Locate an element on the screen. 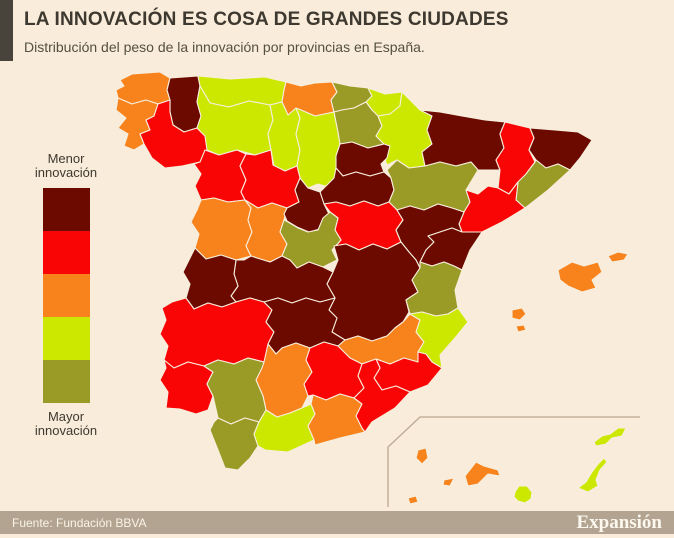  province-badajoz is located at coordinates (218, 333).